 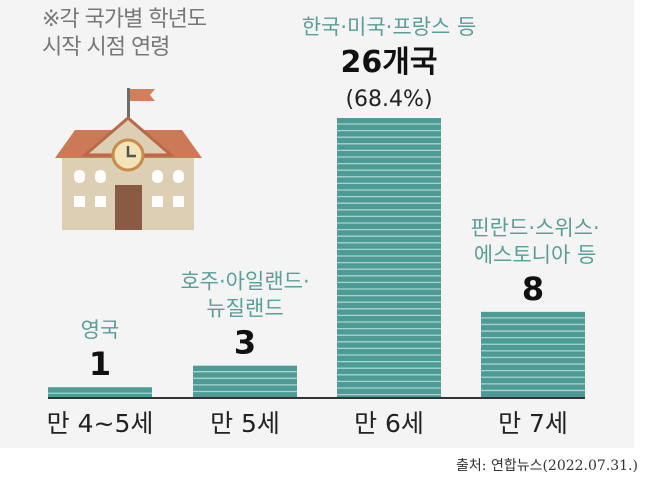 What do you see at coordinates (124, 34) in the screenshot?
I see `chart-title: ※각 국가별 학년도 시작 시점 연령` at bounding box center [124, 34].